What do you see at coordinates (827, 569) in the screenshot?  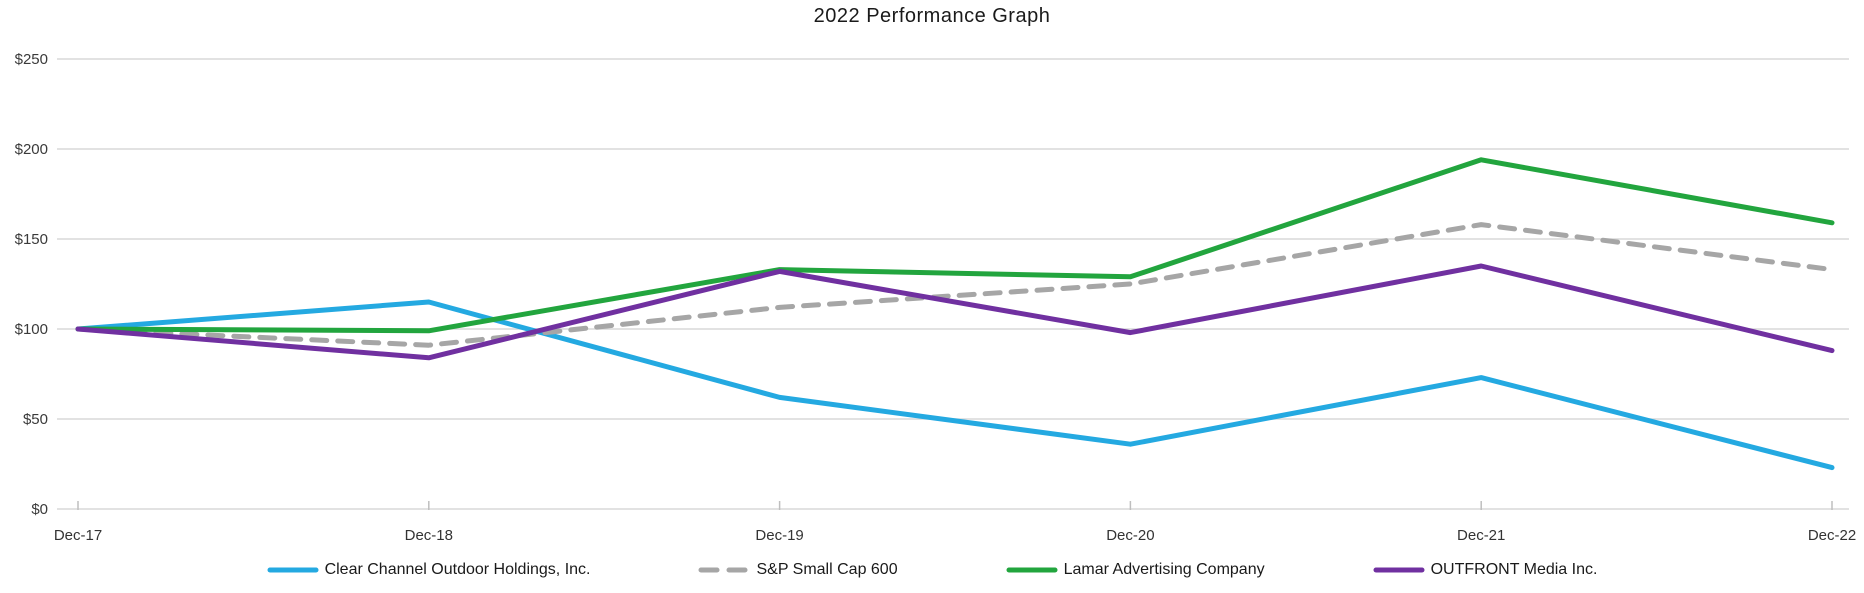 I see `legend-label-sp-small-cap-600: S&P Small Cap 600` at bounding box center [827, 569].